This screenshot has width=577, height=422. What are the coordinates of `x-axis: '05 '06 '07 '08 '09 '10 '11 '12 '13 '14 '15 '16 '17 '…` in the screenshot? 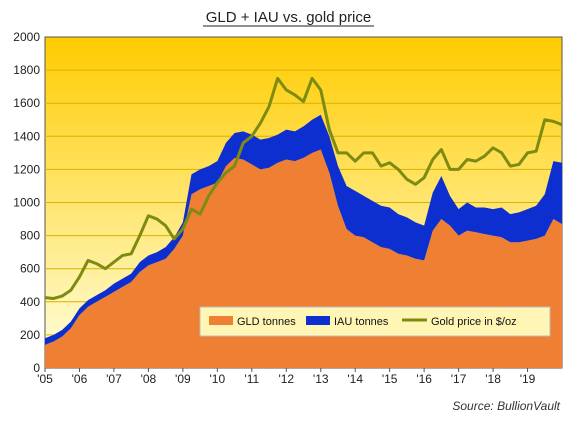 It's located at (286, 377).